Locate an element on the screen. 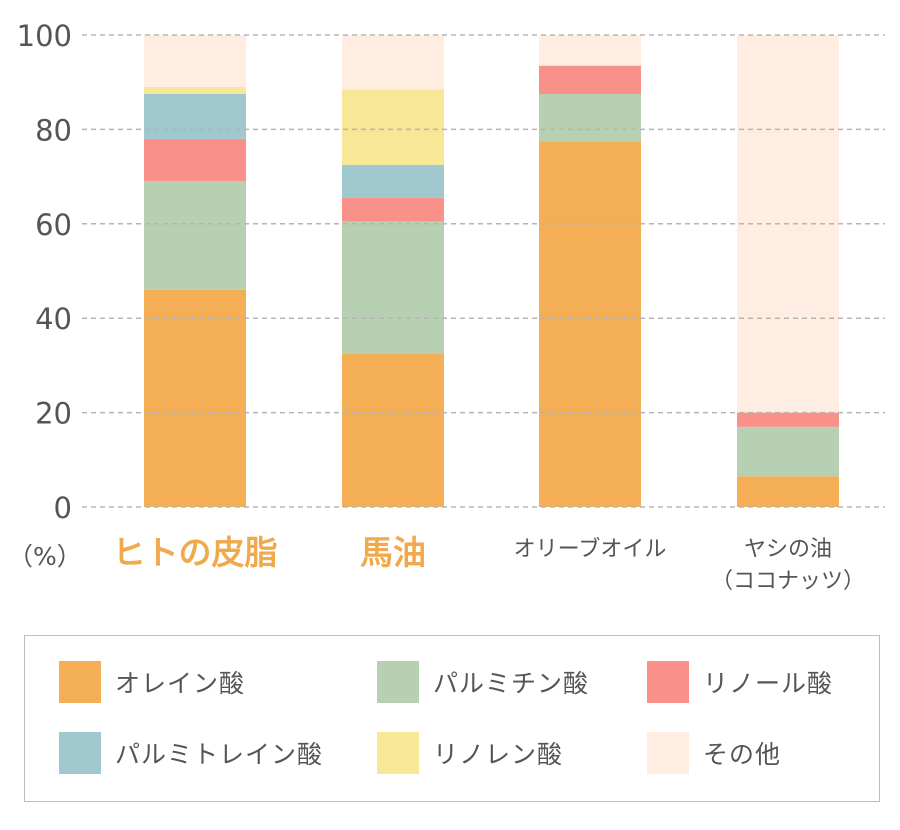 The height and width of the screenshot is (830, 900). legend-item-2: リノール酸 is located at coordinates (740, 682).